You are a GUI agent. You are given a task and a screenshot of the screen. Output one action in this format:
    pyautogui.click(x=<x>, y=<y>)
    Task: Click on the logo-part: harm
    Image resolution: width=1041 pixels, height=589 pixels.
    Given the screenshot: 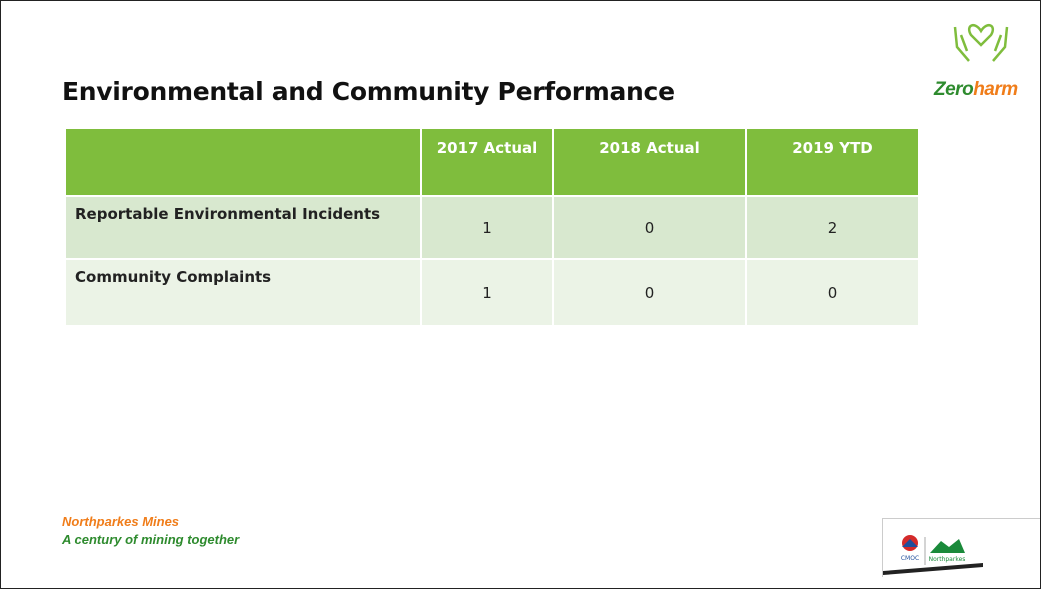 What is the action you would take?
    pyautogui.click(x=995, y=89)
    